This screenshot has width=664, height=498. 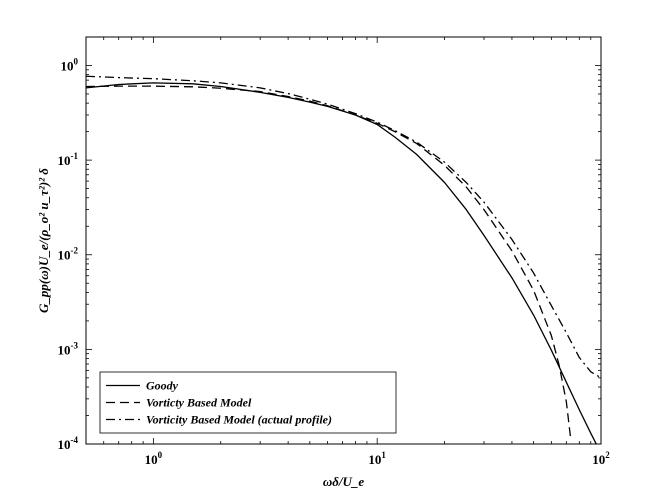 What do you see at coordinates (70, 64) in the screenshot?
I see `y-tick-label: 10⁰` at bounding box center [70, 64].